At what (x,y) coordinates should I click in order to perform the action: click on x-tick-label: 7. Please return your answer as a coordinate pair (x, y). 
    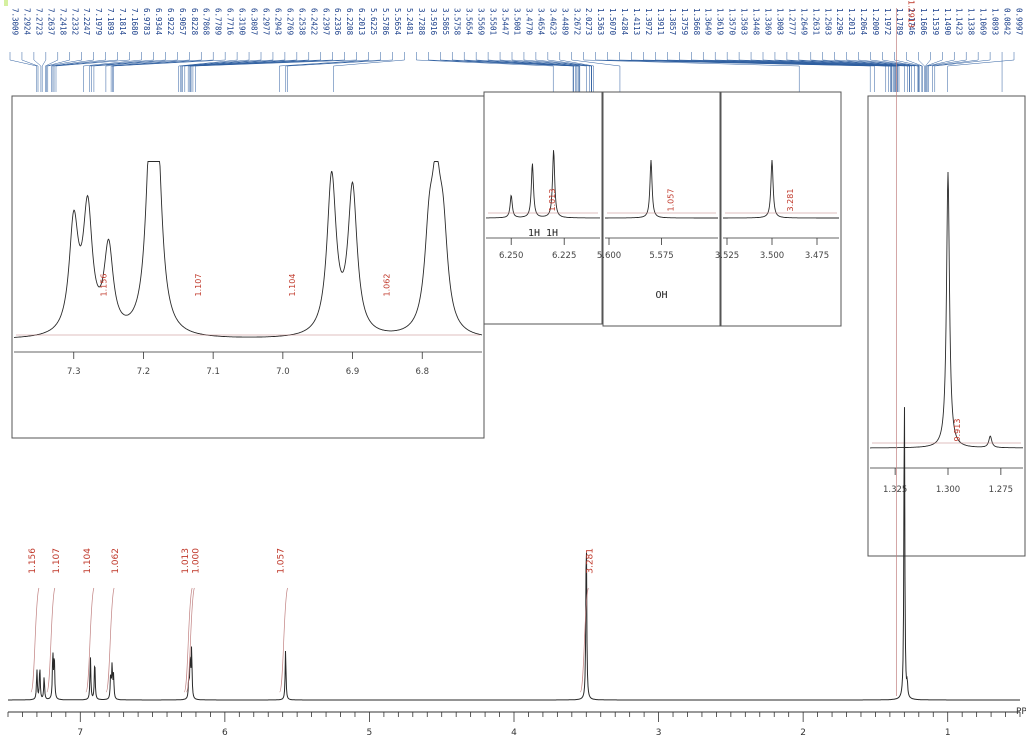
    Looking at the image, I should click on (80, 733).